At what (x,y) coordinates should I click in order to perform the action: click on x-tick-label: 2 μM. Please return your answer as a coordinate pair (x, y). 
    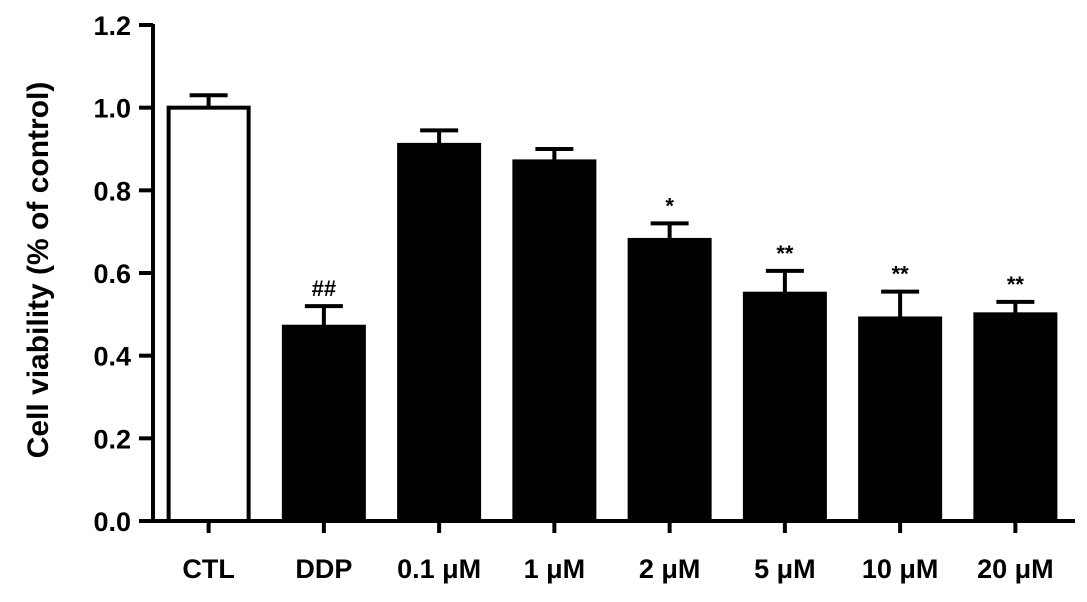
    Looking at the image, I should click on (670, 569).